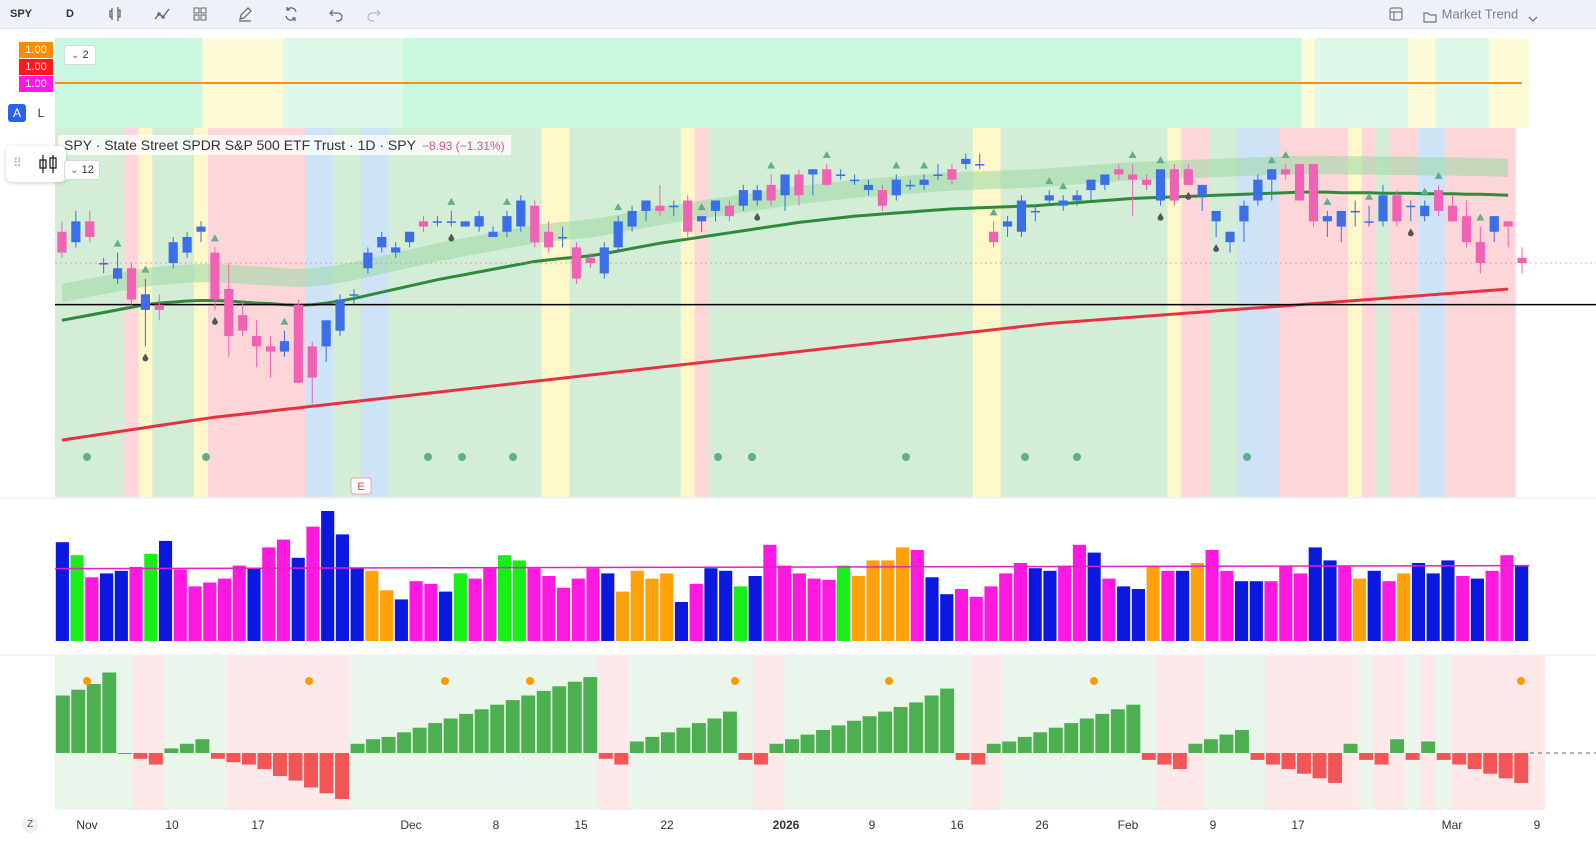 The height and width of the screenshot is (857, 1596). Describe the element at coordinates (786, 825) in the screenshot. I see `time-axis-label: 2026` at that location.